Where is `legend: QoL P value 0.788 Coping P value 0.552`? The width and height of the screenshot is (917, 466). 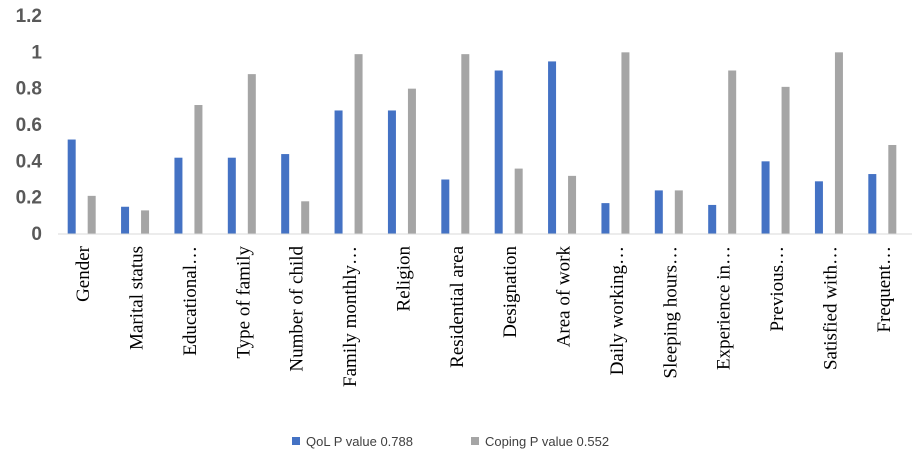
legend: QoL P value 0.788 Coping P value 0.552 is located at coordinates (450, 441).